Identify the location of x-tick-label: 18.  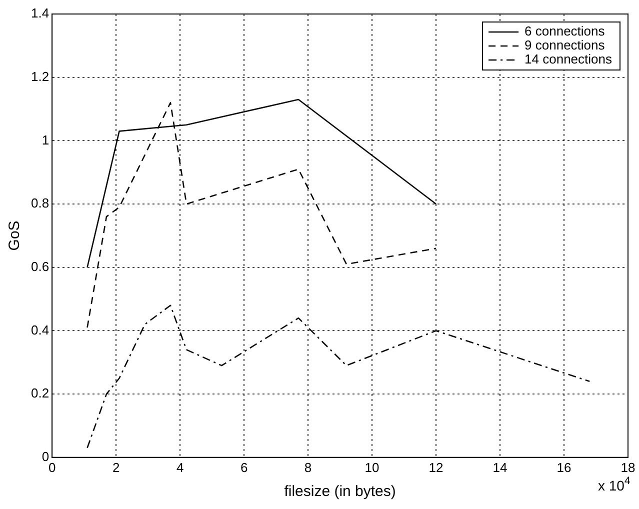
(628, 467).